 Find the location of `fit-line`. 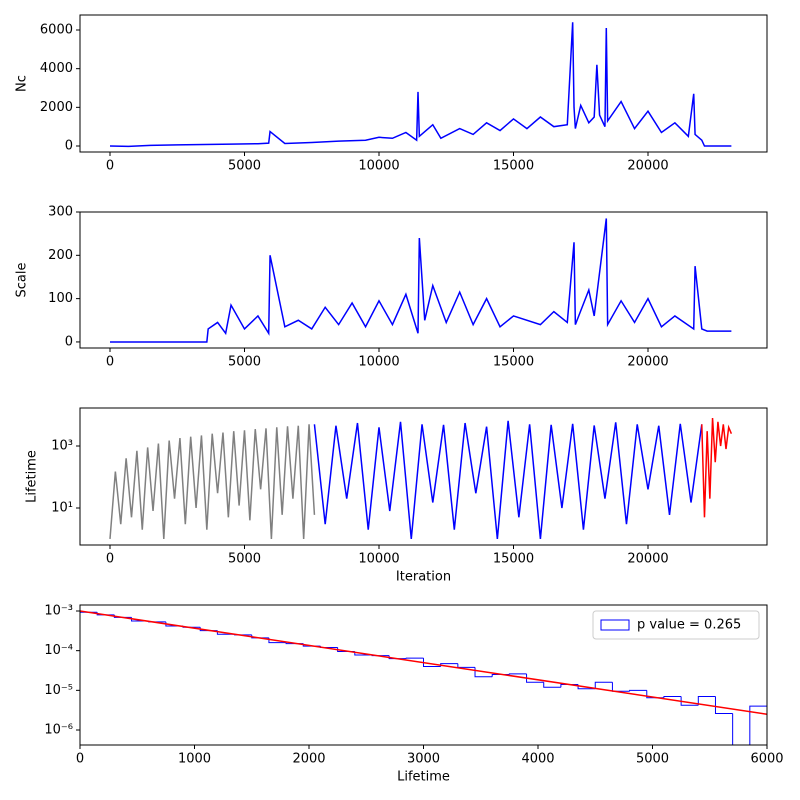

fit-line is located at coordinates (423, 662).